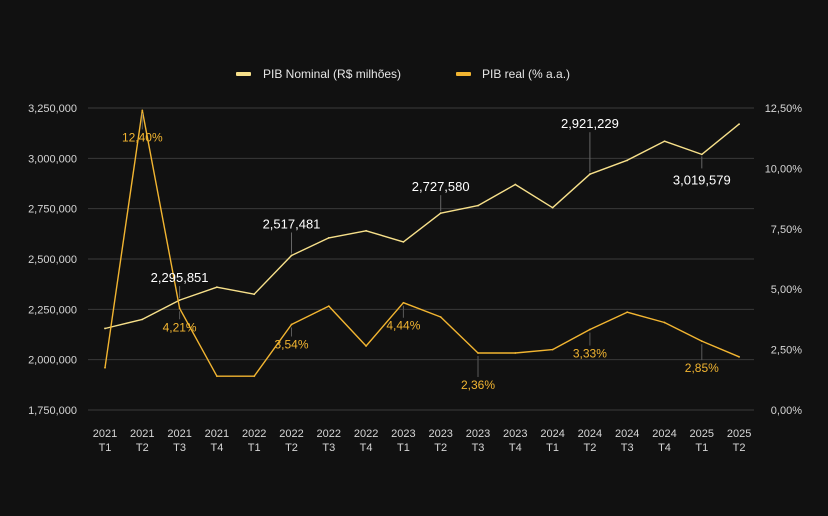  I want to click on data-label-real: 4,21%, so click(180, 327).